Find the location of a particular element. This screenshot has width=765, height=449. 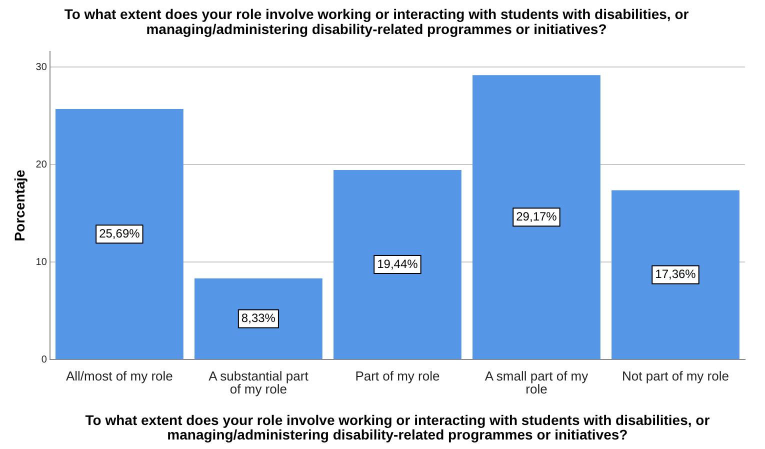

data-label: 25,69% is located at coordinates (119, 233).